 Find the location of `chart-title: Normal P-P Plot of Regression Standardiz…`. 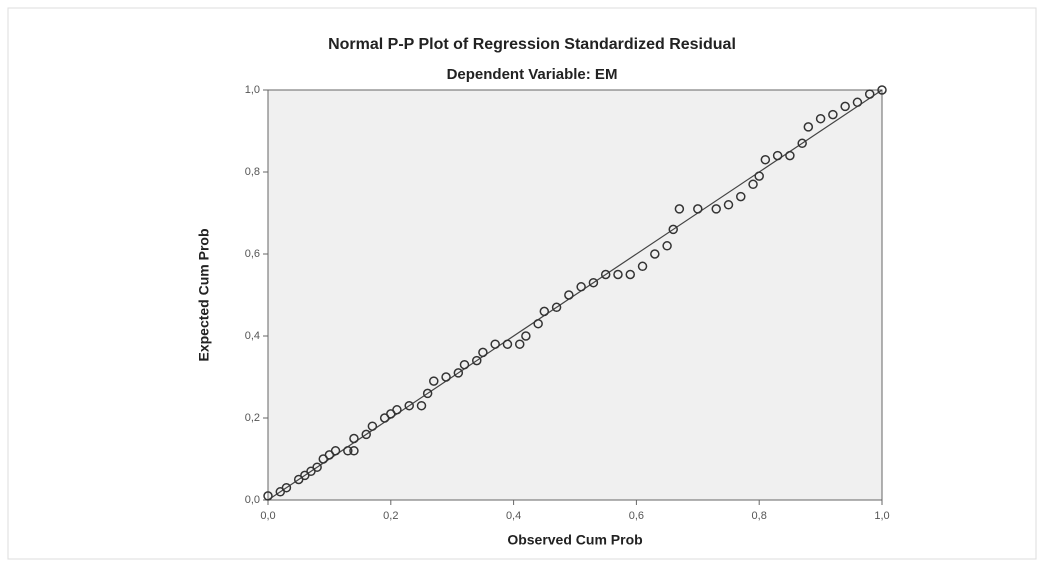

chart-title: Normal P-P Plot of Regression Standardiz… is located at coordinates (532, 44).